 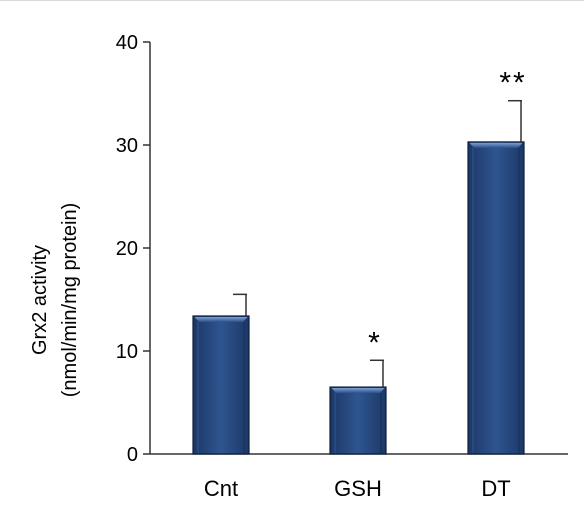 What do you see at coordinates (40, 300) in the screenshot?
I see `y-axis-label: Grx2 activity` at bounding box center [40, 300].